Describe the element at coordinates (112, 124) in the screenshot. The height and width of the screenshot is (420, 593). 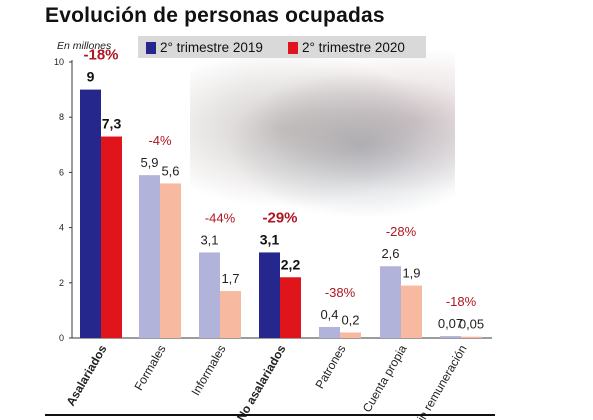
I see `value-label-2020: 7,3` at that location.